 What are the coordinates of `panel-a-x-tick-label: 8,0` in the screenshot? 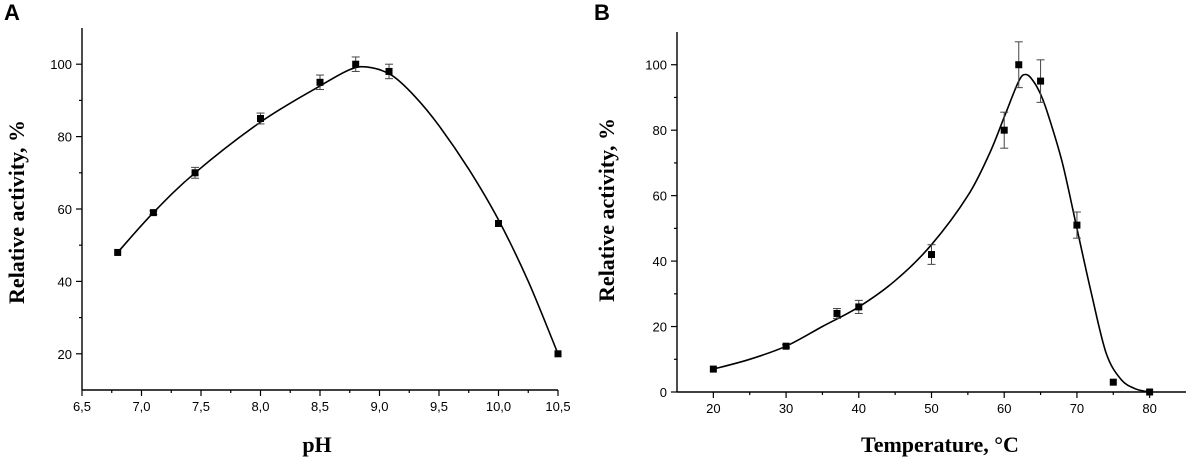 It's located at (260, 406).